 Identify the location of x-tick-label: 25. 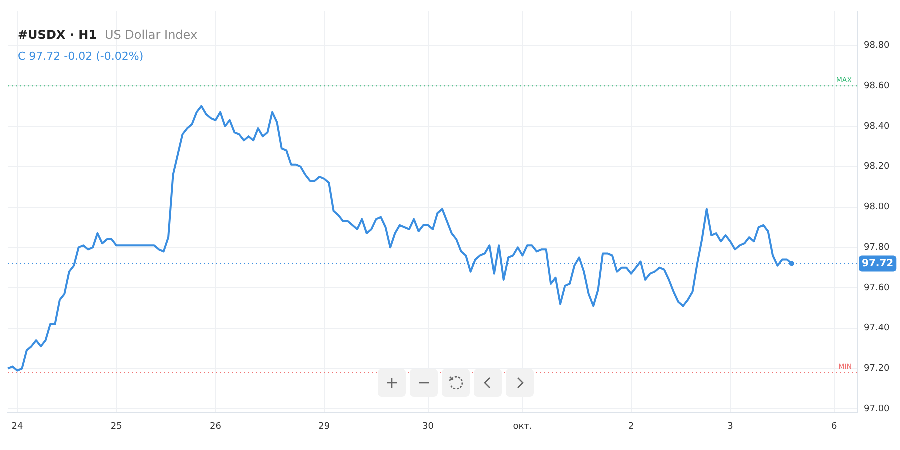
(116, 427).